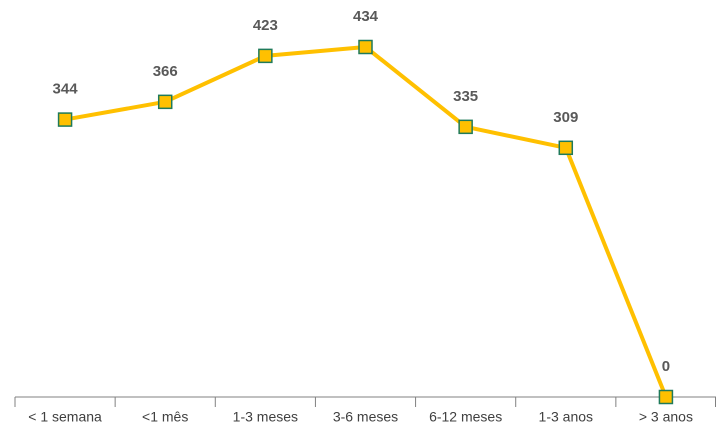 The width and height of the screenshot is (716, 428). What do you see at coordinates (365, 417) in the screenshot?
I see `x-tick-label: 3-6 meses` at bounding box center [365, 417].